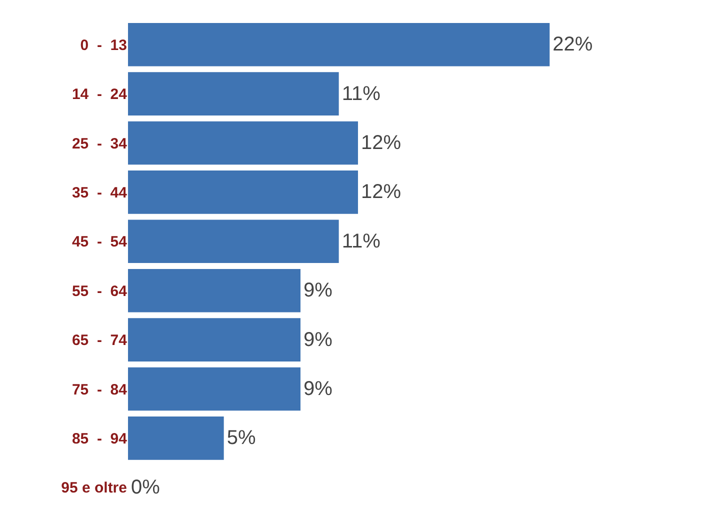 The image size is (703, 524). What do you see at coordinates (100, 341) in the screenshot?
I see `y-tick-label: 65 - 74` at bounding box center [100, 341].